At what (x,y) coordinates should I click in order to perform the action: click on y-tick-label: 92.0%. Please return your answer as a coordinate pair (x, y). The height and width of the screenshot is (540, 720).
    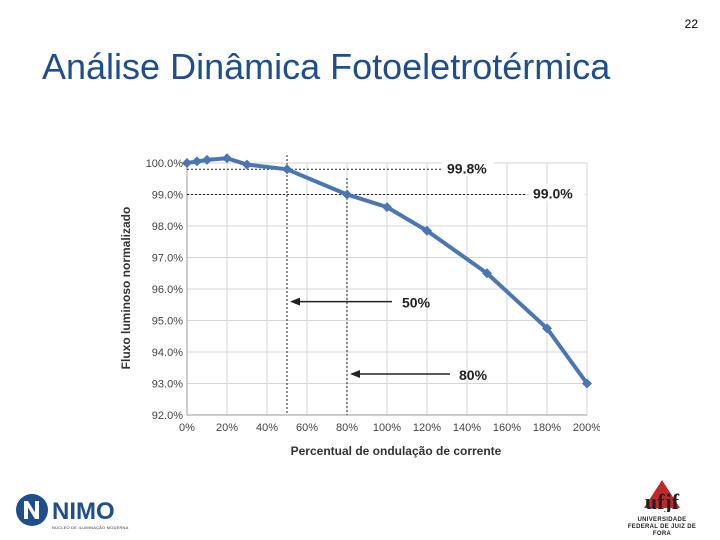
    Looking at the image, I should click on (167, 416).